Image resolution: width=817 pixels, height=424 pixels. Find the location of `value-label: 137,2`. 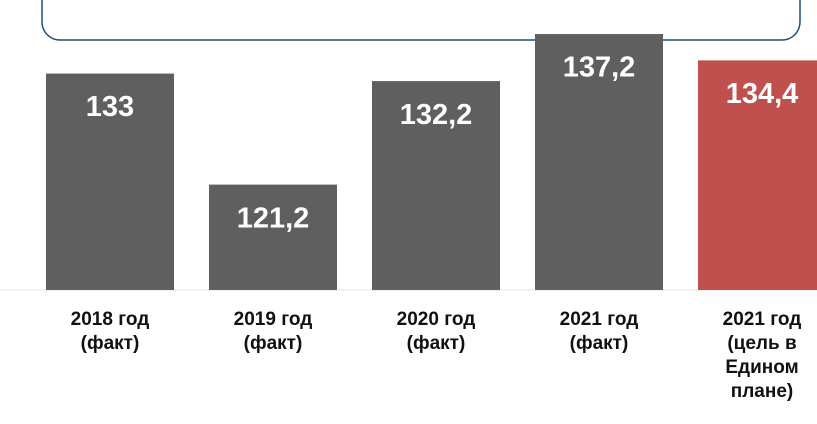

value-label: 137,2 is located at coordinates (599, 68).